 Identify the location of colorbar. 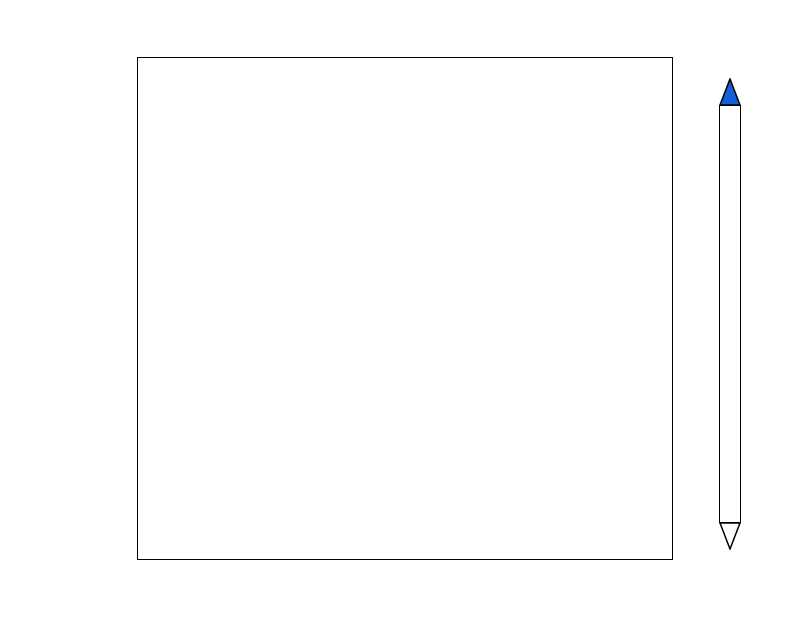
(730, 314).